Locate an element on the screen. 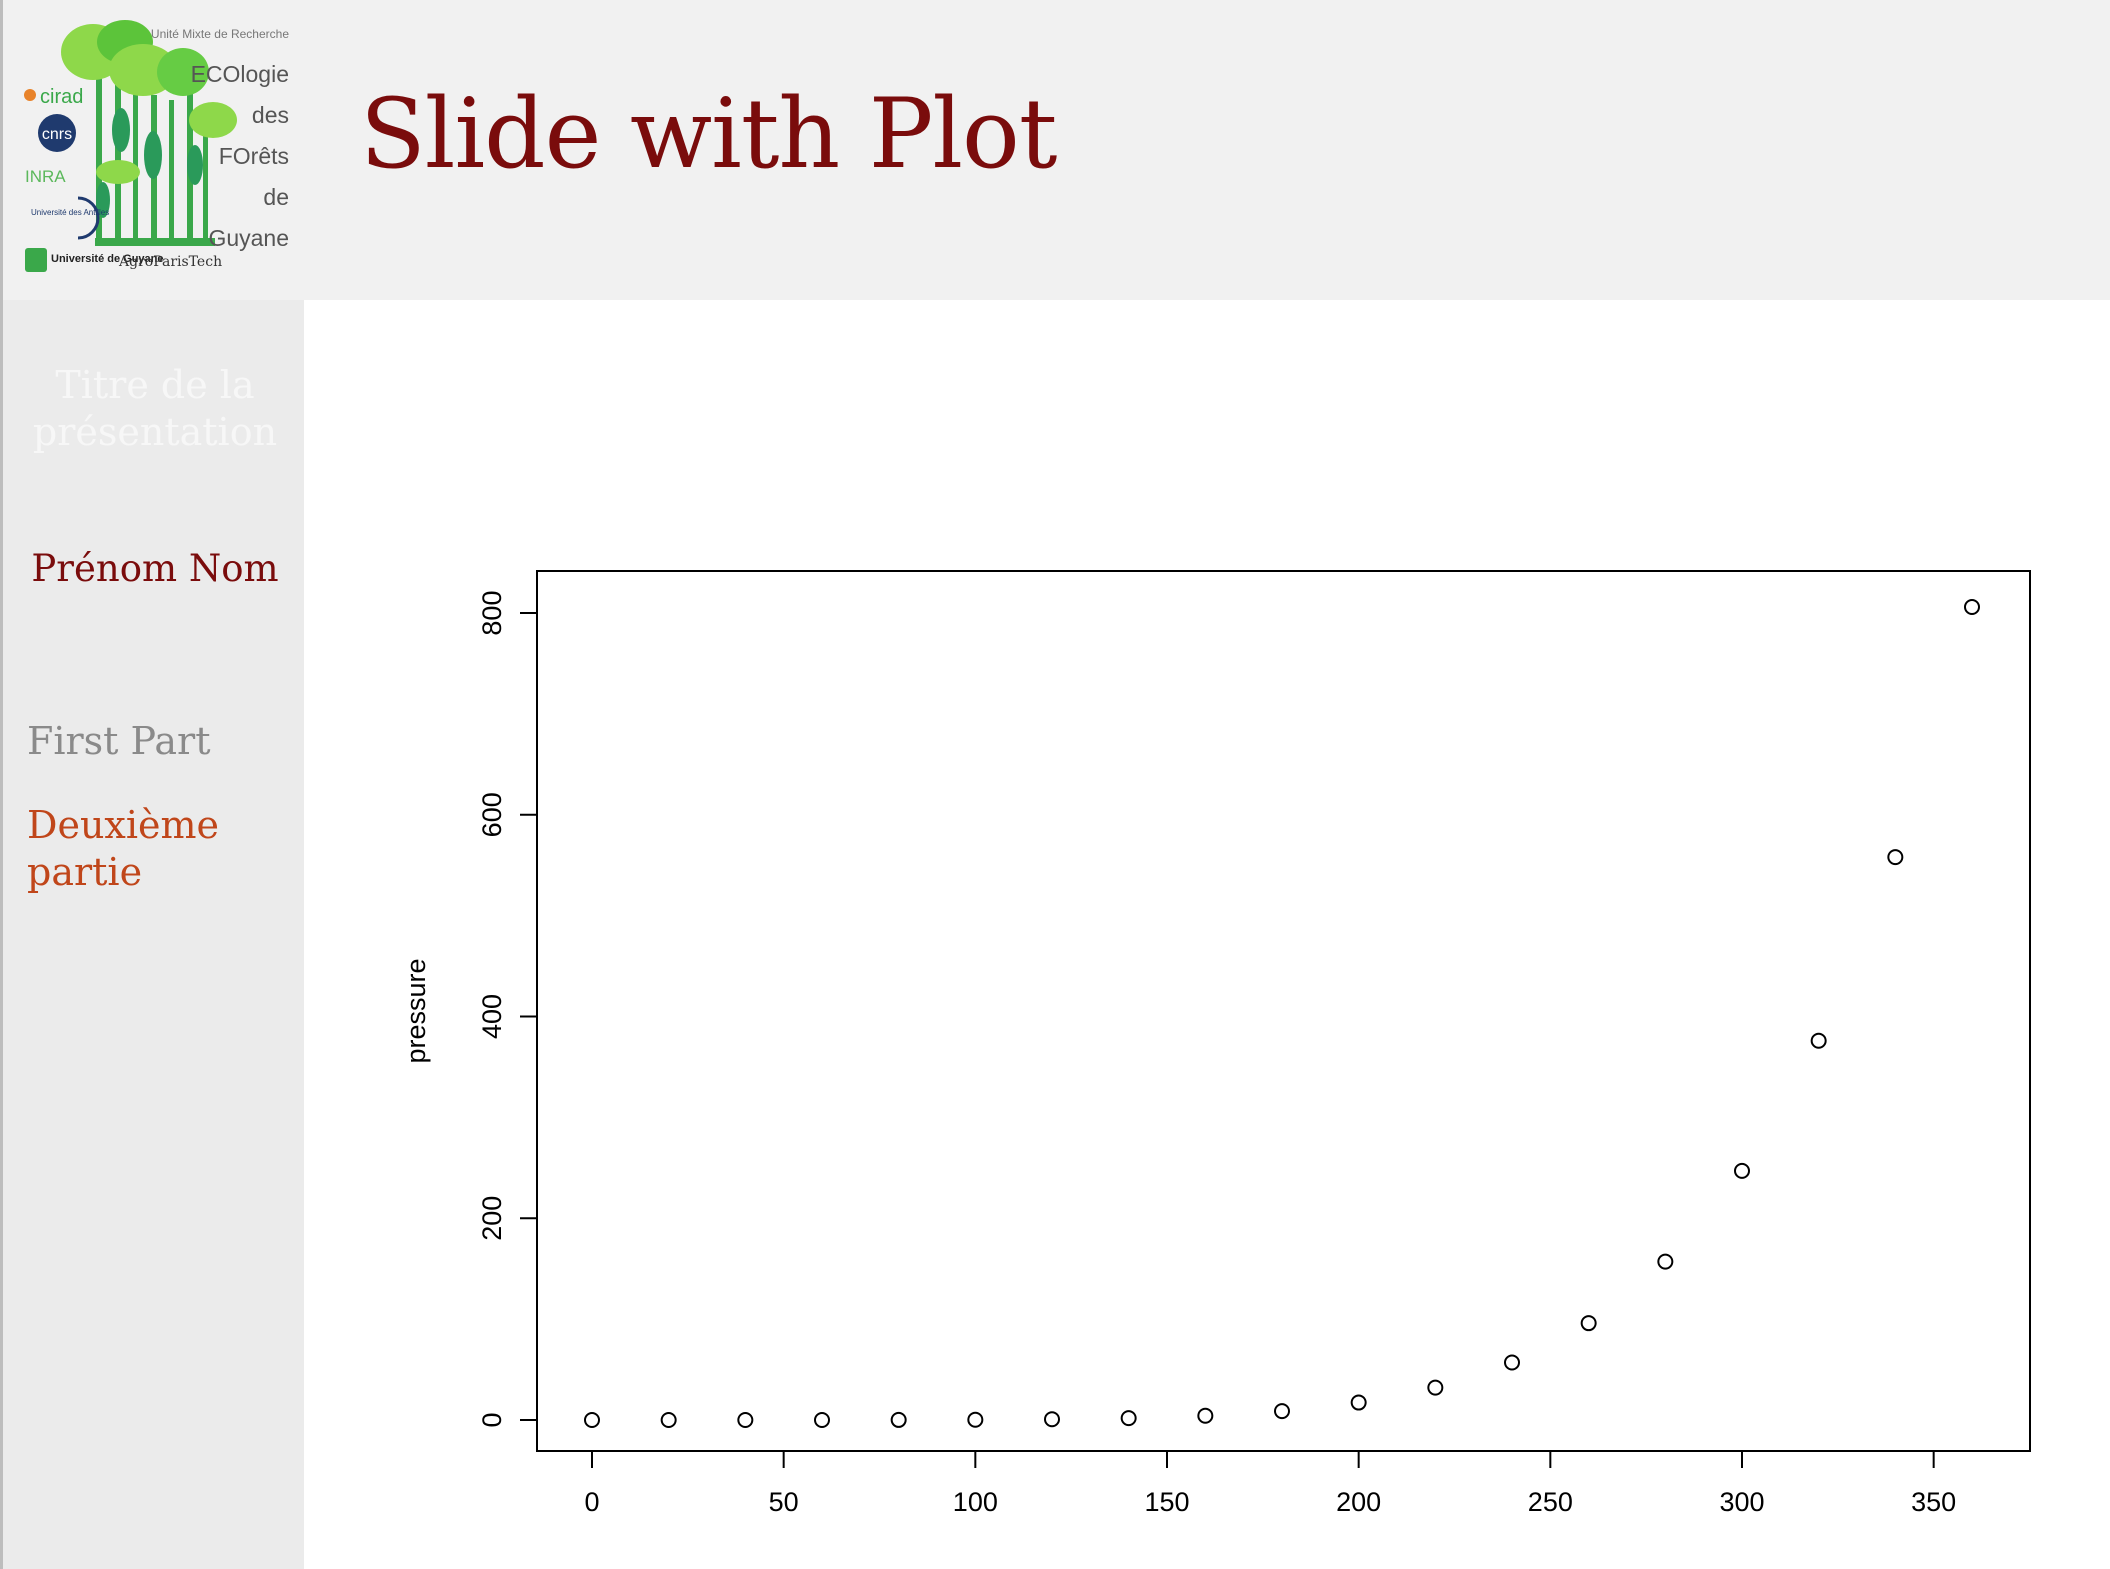  y-tick-label: 800 is located at coordinates (492, 613).